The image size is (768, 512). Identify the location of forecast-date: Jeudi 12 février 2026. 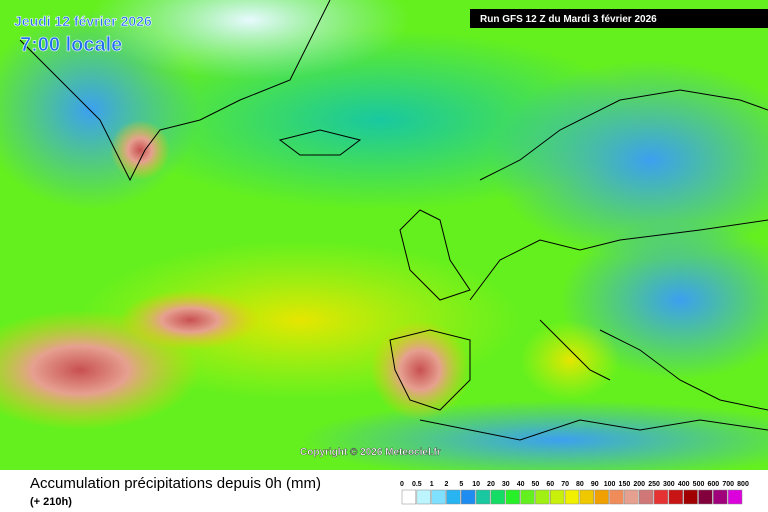
(83, 21).